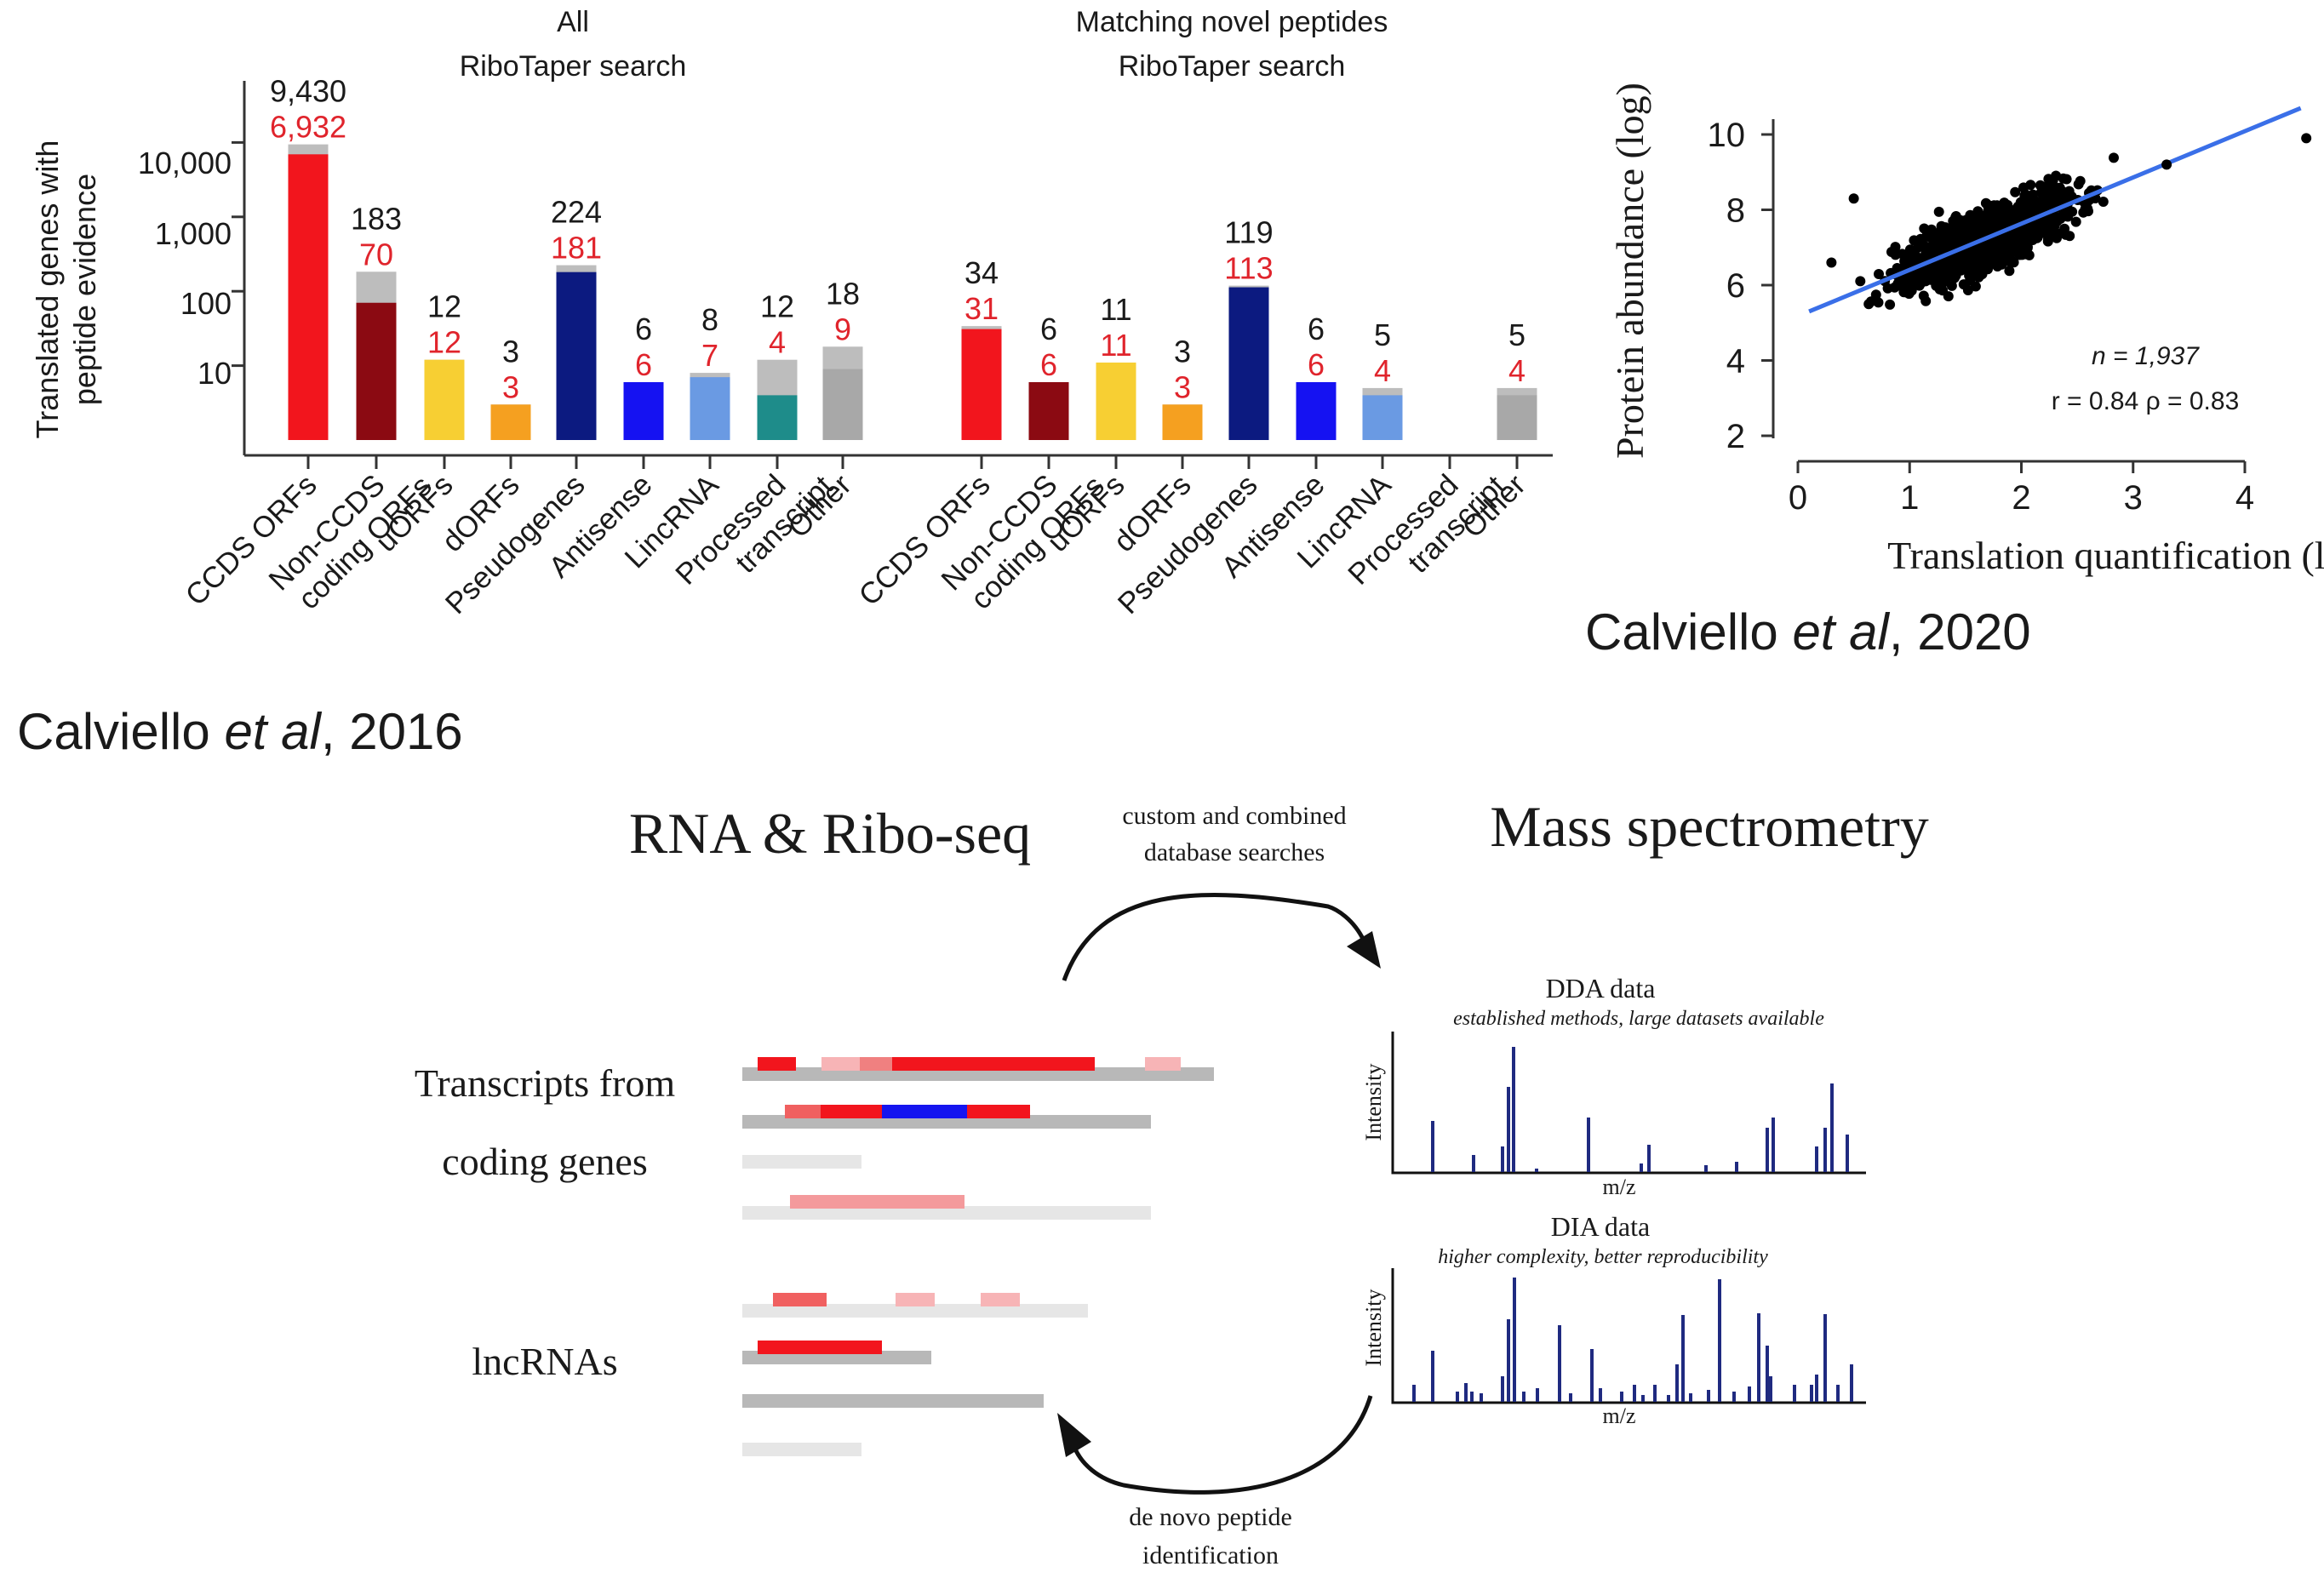 The width and height of the screenshot is (2324, 1595). What do you see at coordinates (573, 66) in the screenshot?
I see `chart1-title-line2: RiboTaper search` at bounding box center [573, 66].